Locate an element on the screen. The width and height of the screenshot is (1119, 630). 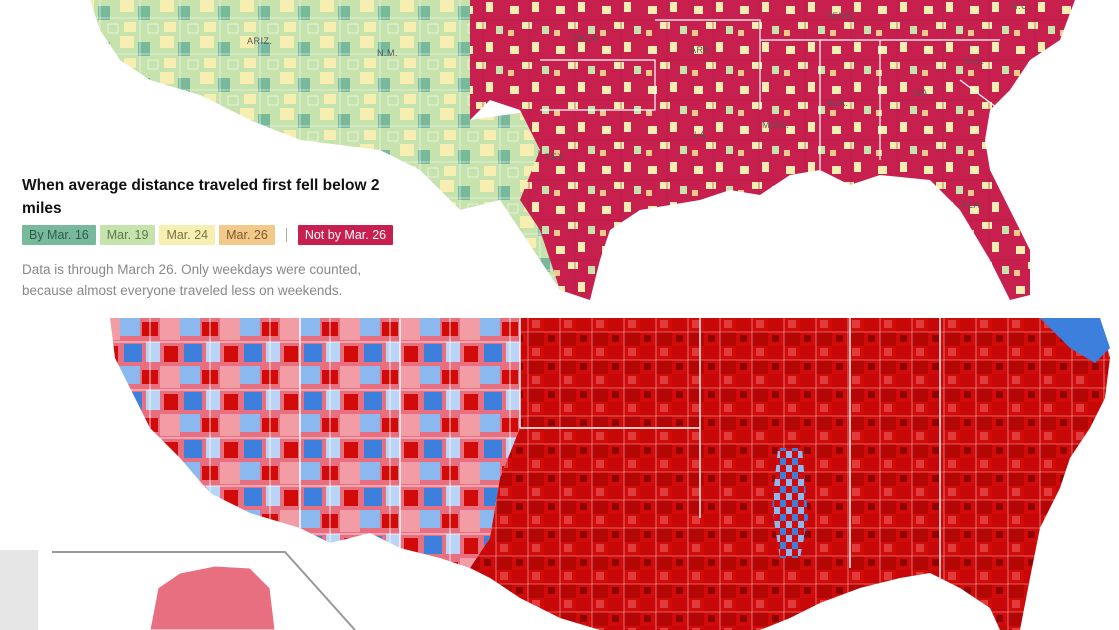
state-label-okla: OKLA. is located at coordinates (586, 38).